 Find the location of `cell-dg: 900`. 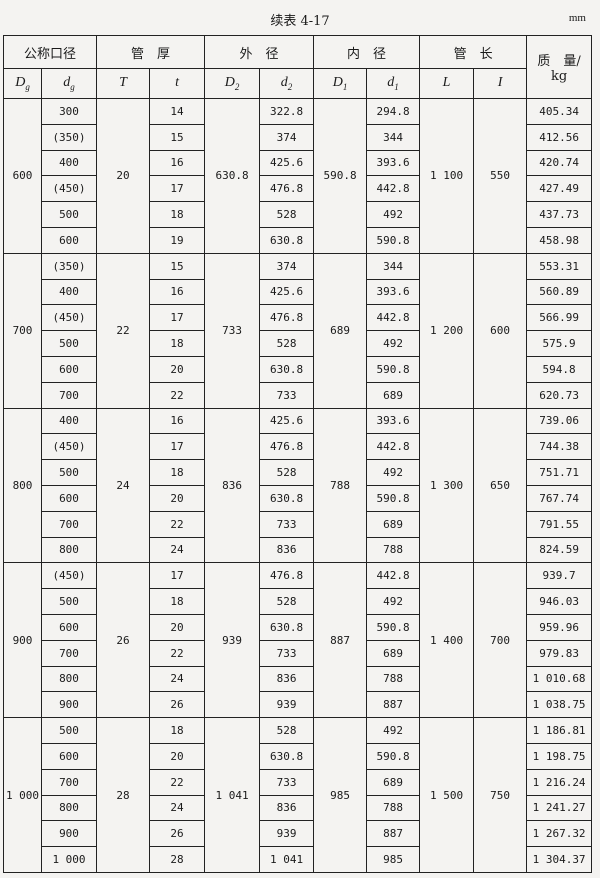

cell-dg: 900 is located at coordinates (69, 834).